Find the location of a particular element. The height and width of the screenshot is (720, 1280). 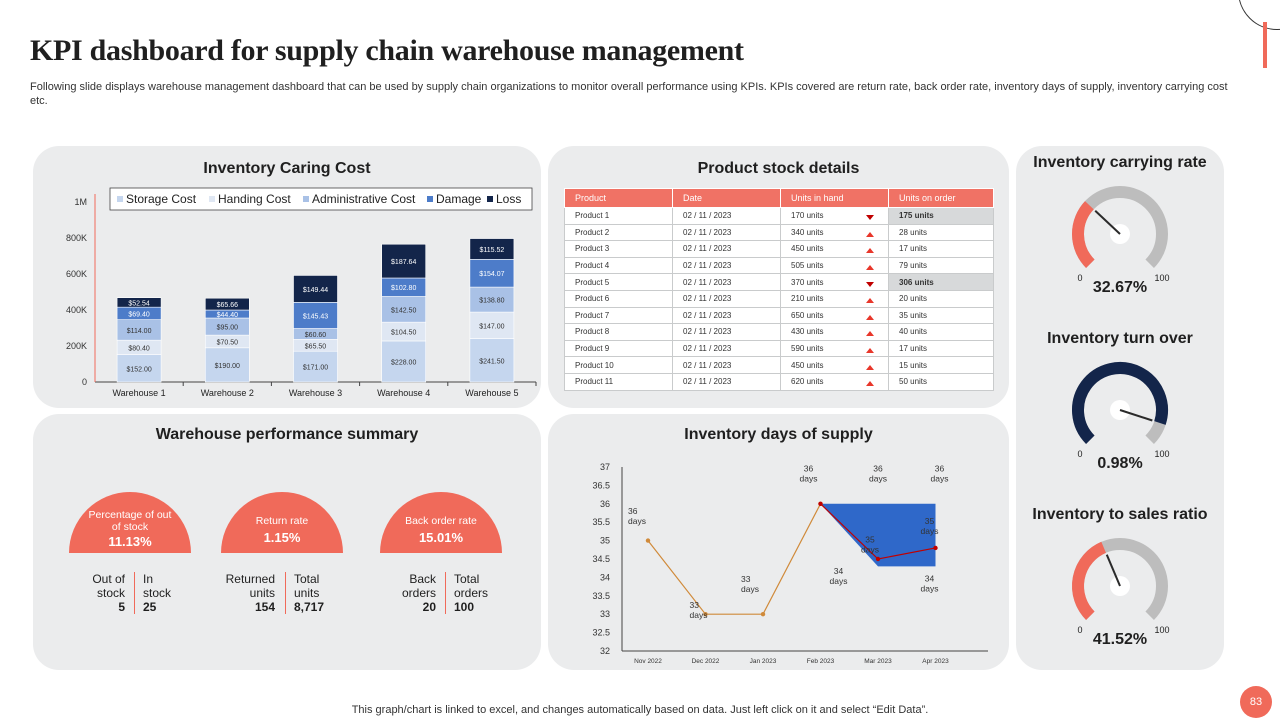

product-cell: Product 2 is located at coordinates (618, 232).